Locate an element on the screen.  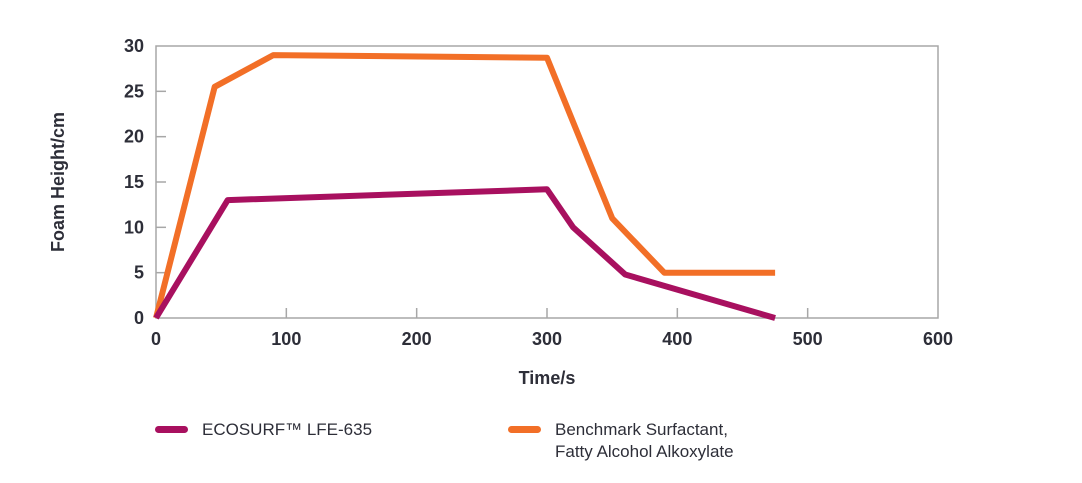
y-tick-label: 0 is located at coordinates (139, 318).